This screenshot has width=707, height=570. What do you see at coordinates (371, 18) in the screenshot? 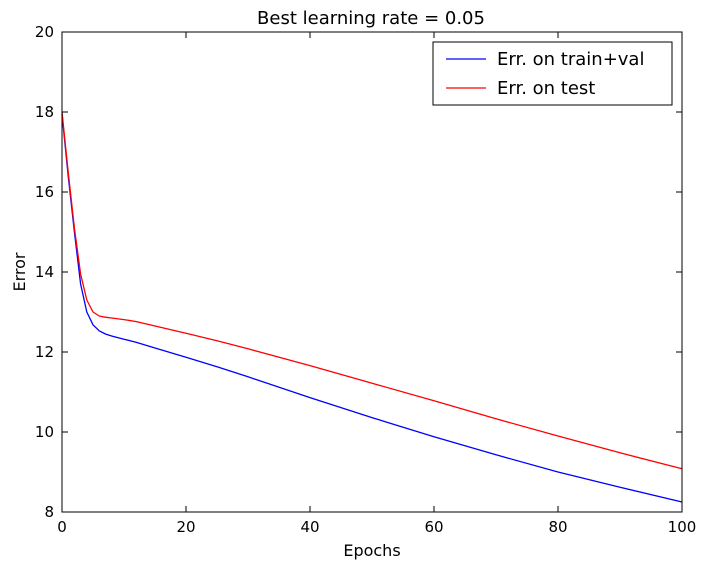
I see `chart-title: Best learning rate = 0.05` at bounding box center [371, 18].